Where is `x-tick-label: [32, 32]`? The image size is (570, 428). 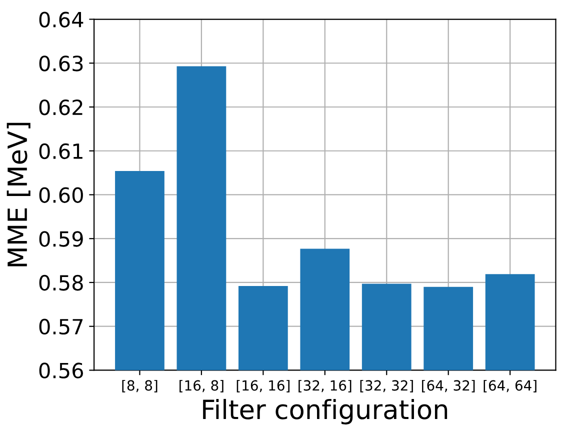 x-tick-label: [32, 32] is located at coordinates (386, 386).